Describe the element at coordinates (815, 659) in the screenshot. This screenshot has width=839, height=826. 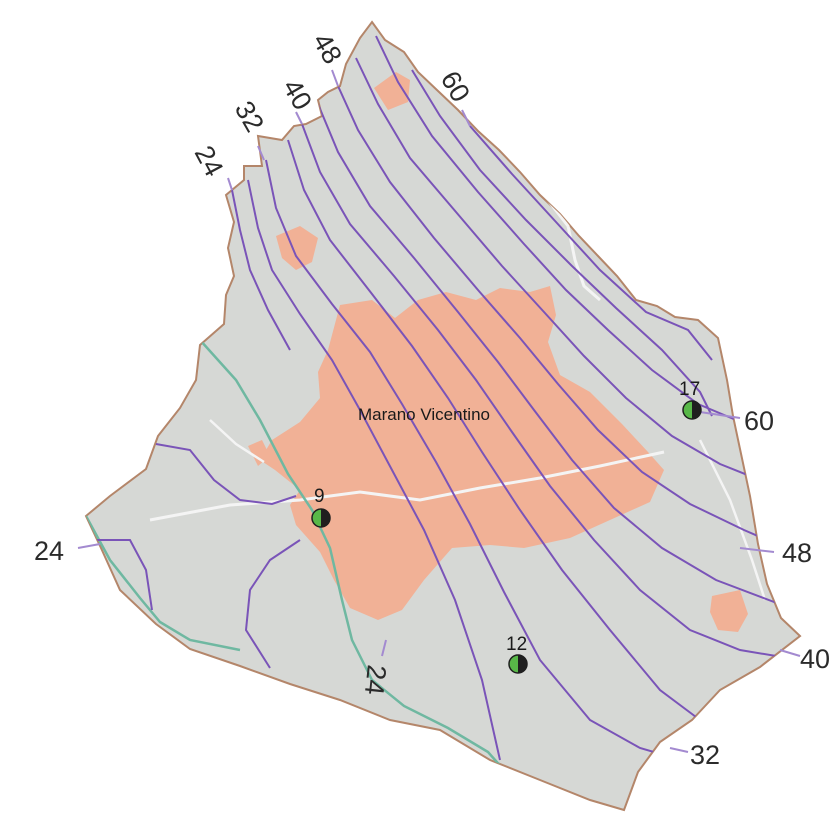
I see `contour-label-40-right: 40` at that location.